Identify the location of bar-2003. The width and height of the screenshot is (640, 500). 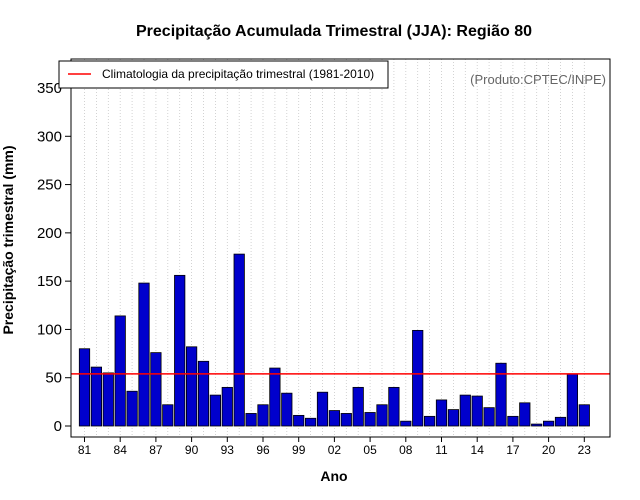
(346, 420).